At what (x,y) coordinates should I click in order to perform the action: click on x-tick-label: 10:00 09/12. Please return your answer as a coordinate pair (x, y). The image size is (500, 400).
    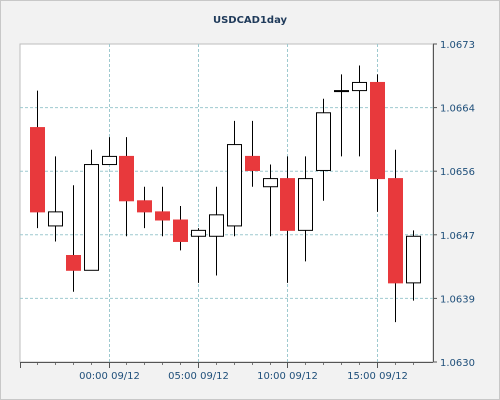
    Looking at the image, I should click on (287, 376).